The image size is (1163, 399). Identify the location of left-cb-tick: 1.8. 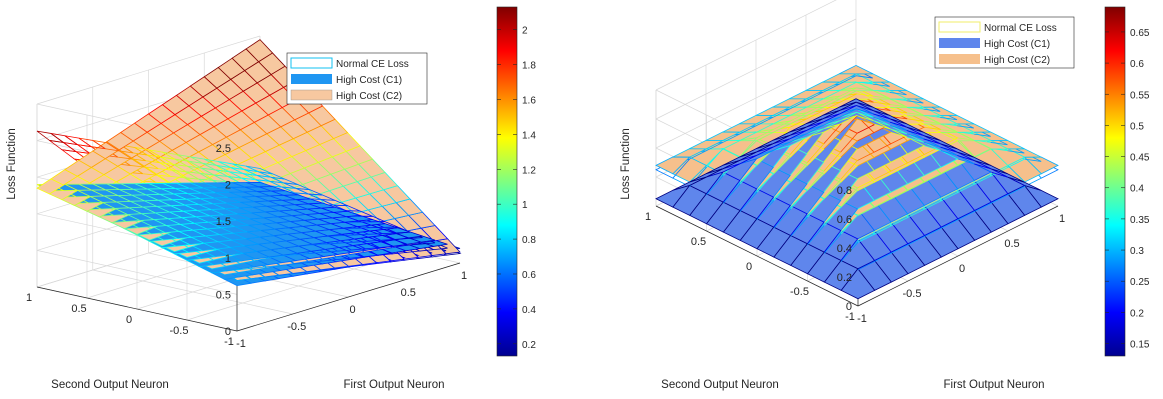
(529, 66).